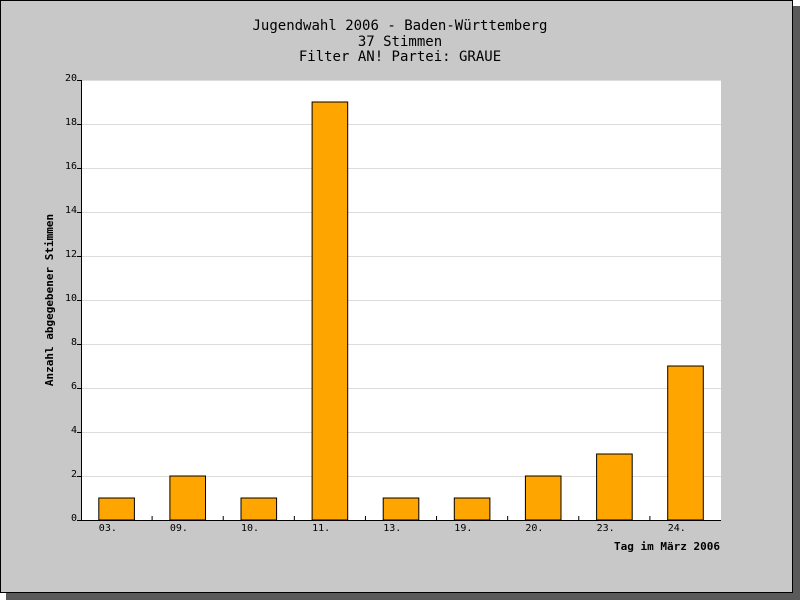 The width and height of the screenshot is (800, 600). What do you see at coordinates (534, 528) in the screenshot?
I see `x-tick-label: 20.` at bounding box center [534, 528].